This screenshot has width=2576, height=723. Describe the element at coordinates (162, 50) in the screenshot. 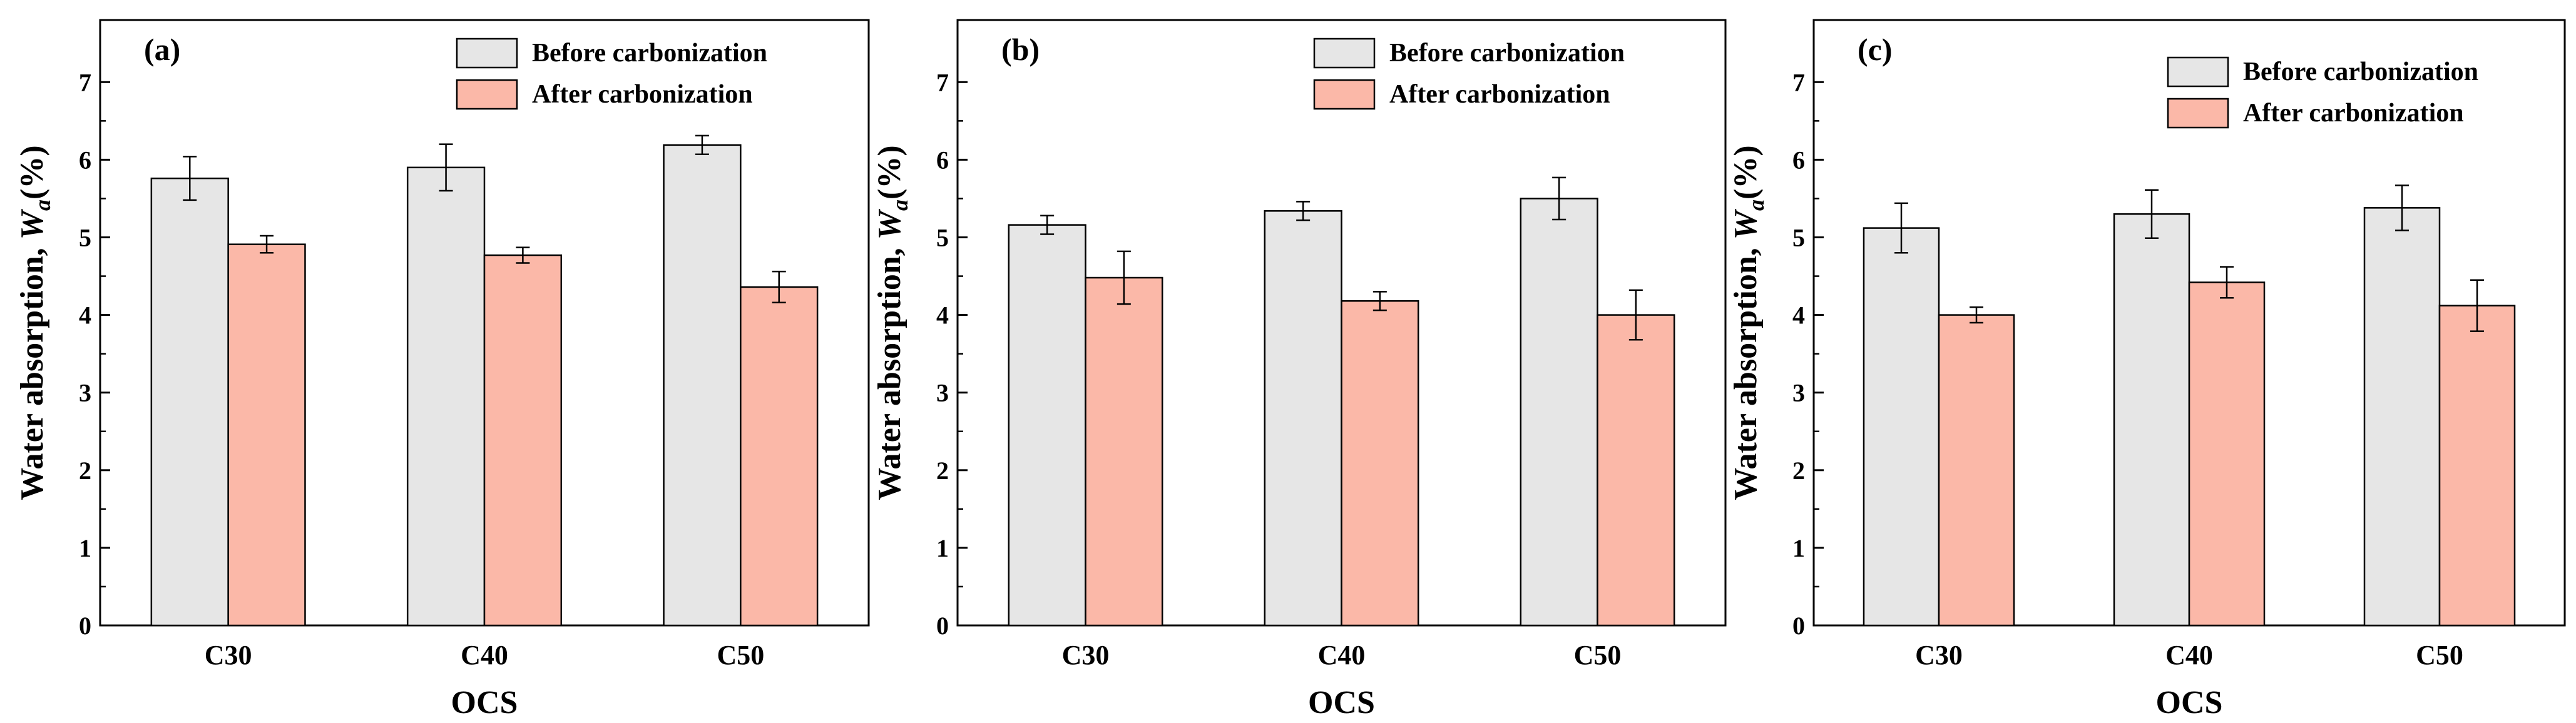

I see `panel-label: (a)` at that location.